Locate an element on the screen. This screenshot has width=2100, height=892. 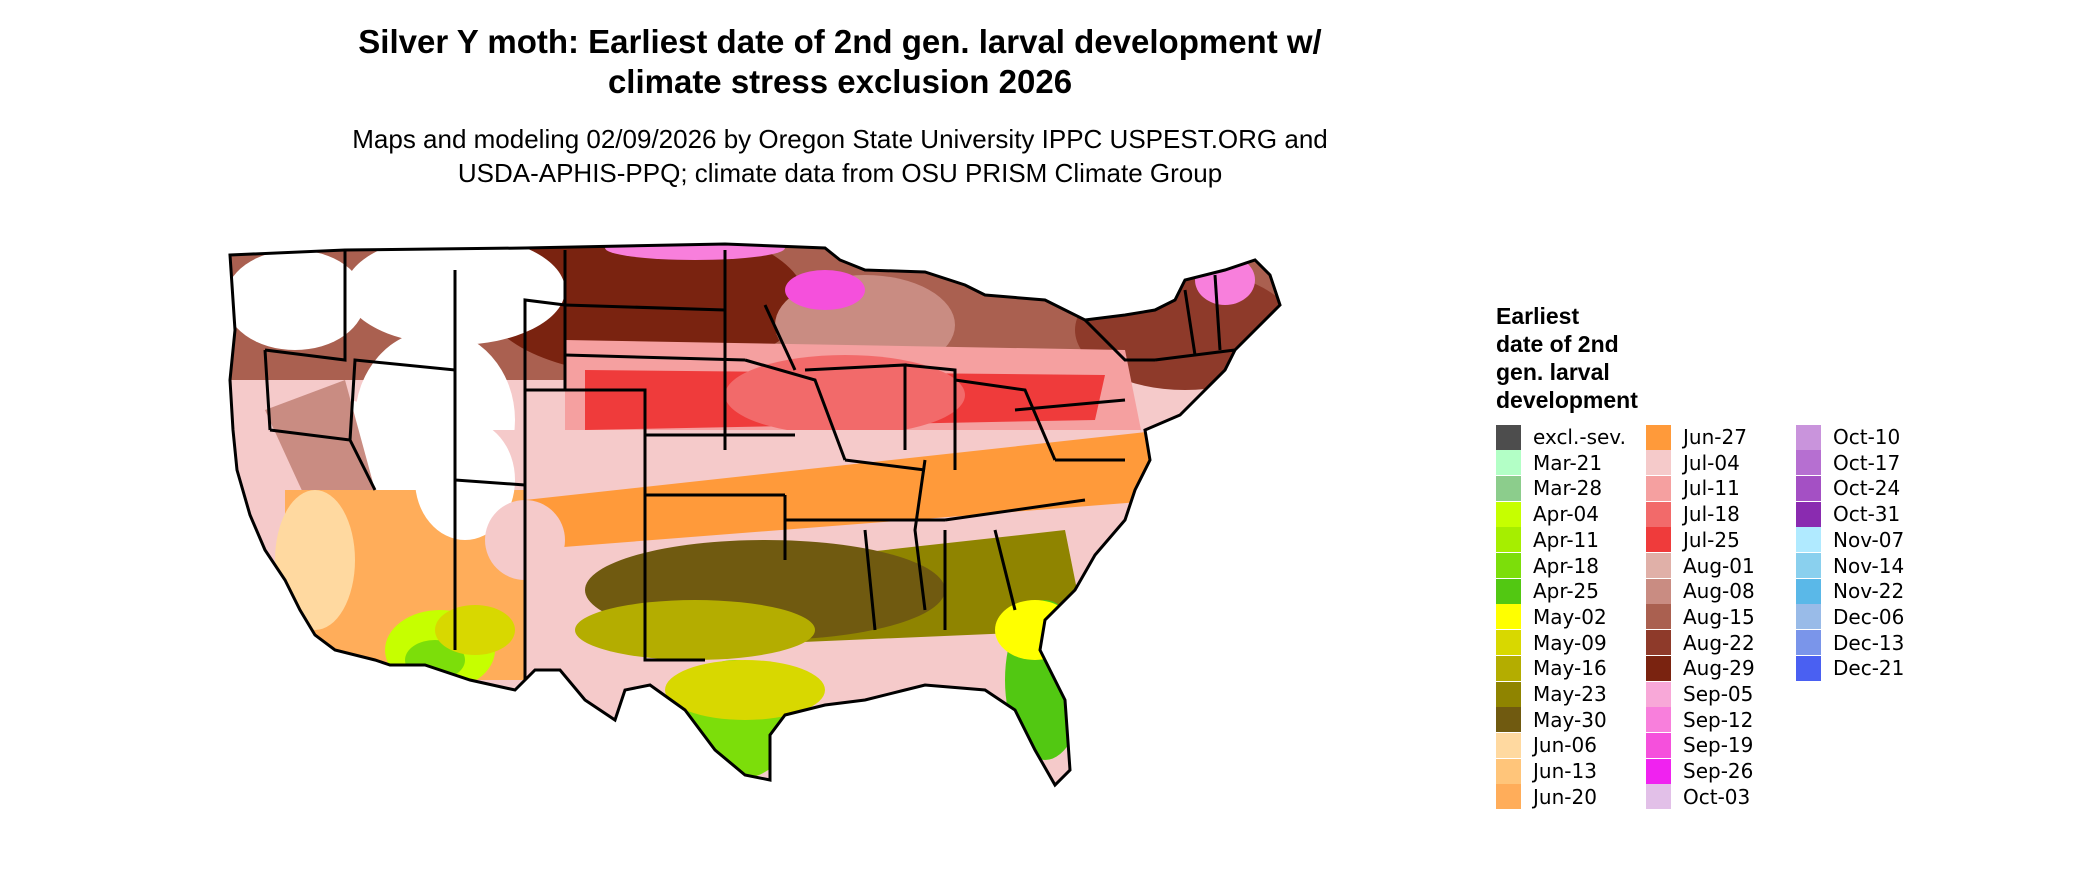
legend-label: Apr-04 is located at coordinates (1566, 514).